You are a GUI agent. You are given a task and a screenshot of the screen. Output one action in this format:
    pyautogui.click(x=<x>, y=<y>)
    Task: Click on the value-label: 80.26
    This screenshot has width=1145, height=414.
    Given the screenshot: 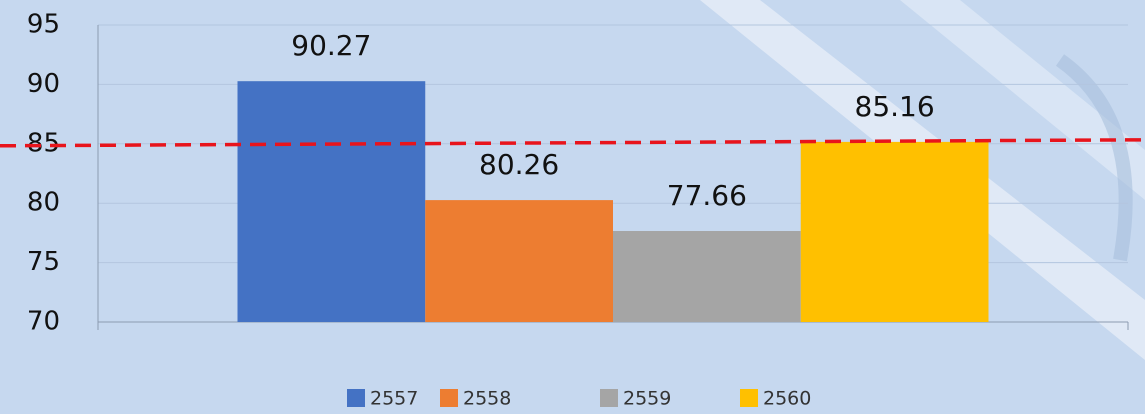 What is the action you would take?
    pyautogui.click(x=519, y=164)
    